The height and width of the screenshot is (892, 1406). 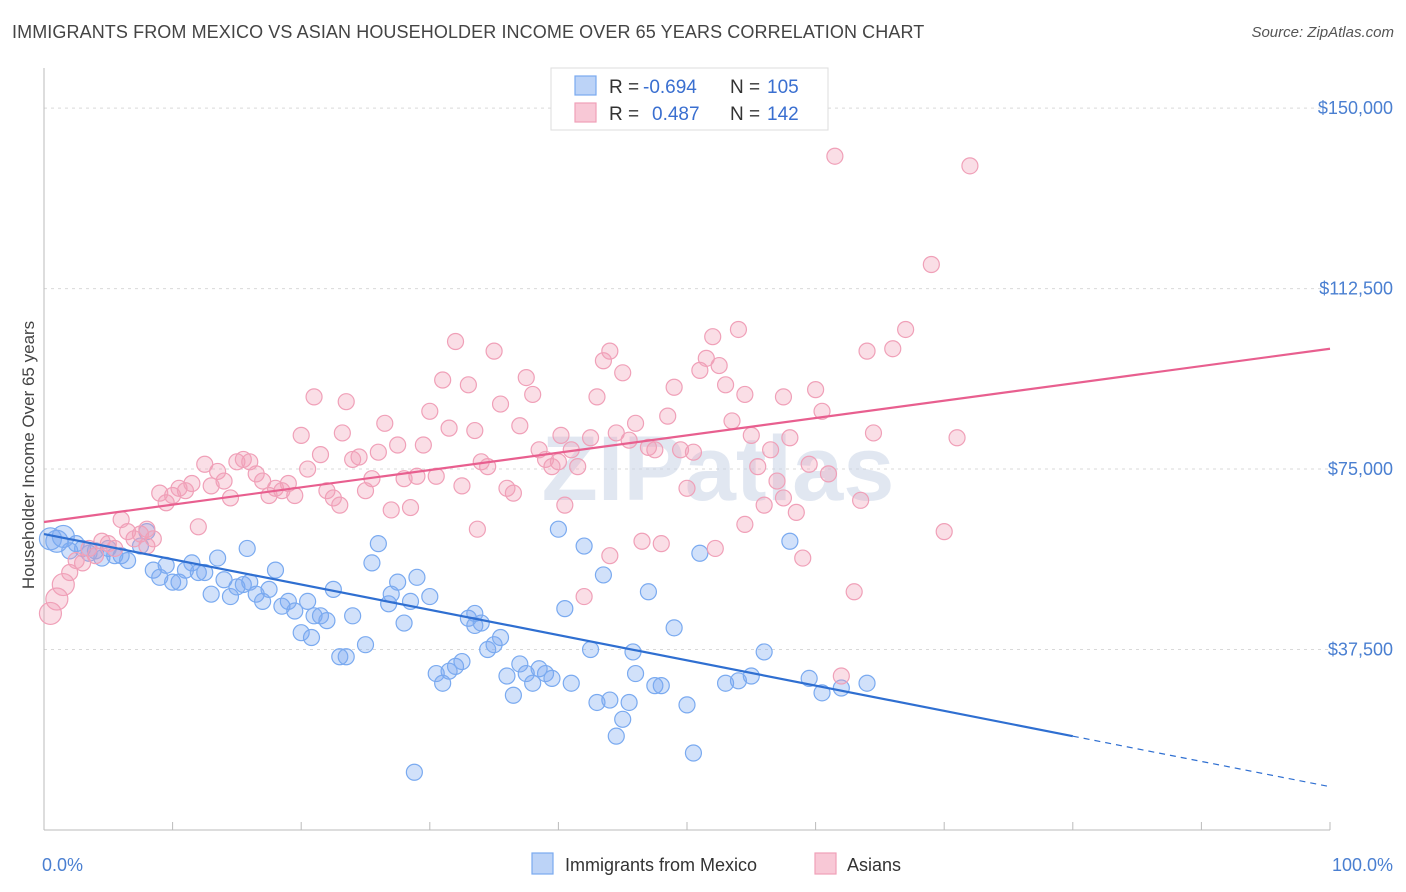 I want to click on legend-r-value-asians: 0.487, so click(x=676, y=114).